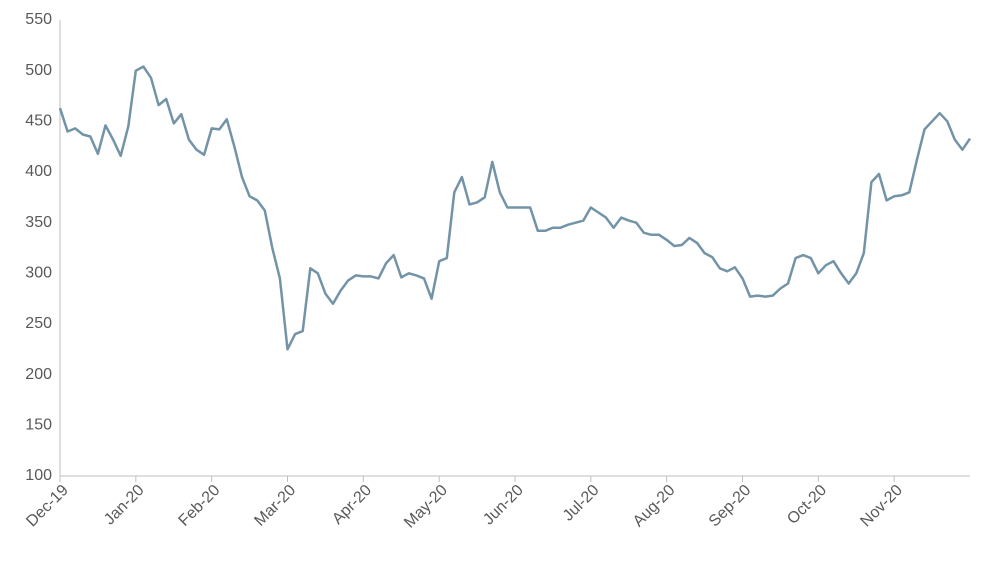 The width and height of the screenshot is (984, 562). I want to click on x-tick-label: May-20, so click(426, 507).